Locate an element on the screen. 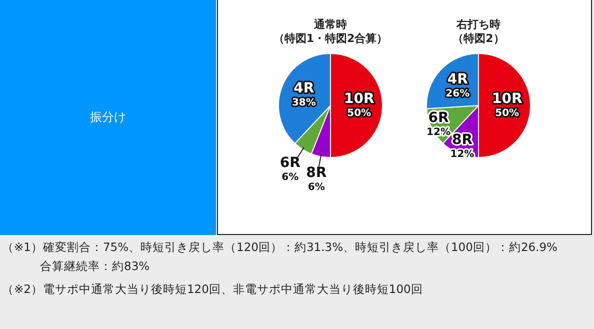 This screenshot has height=329, width=594. data-label: 26% is located at coordinates (458, 94).